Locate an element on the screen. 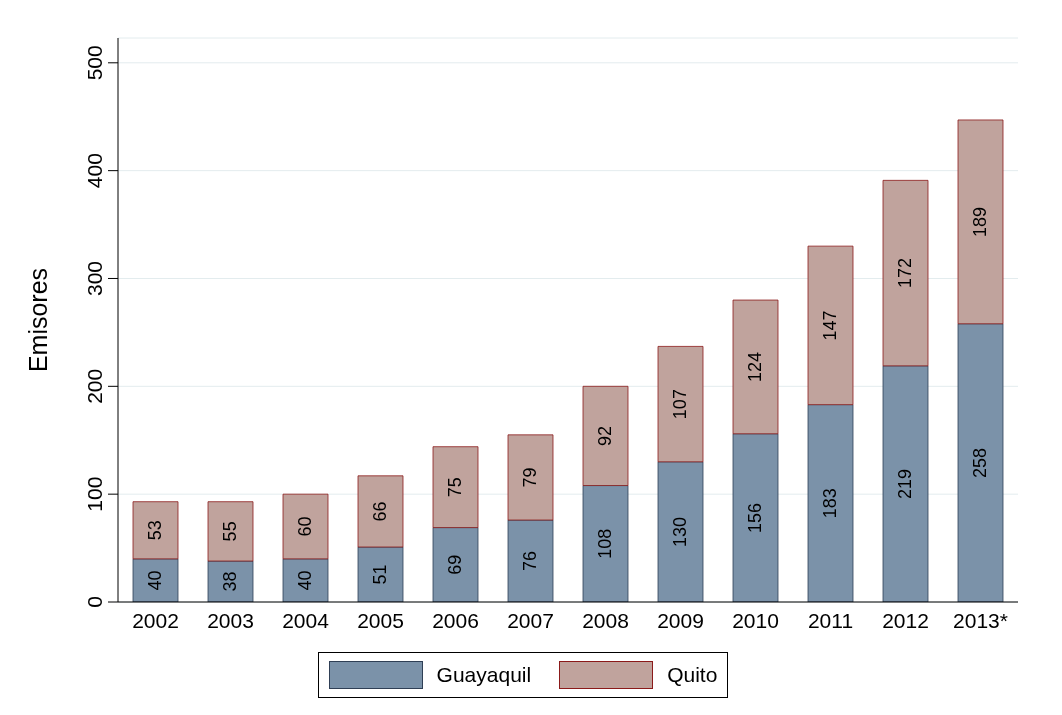  data-label: 69 is located at coordinates (455, 564).